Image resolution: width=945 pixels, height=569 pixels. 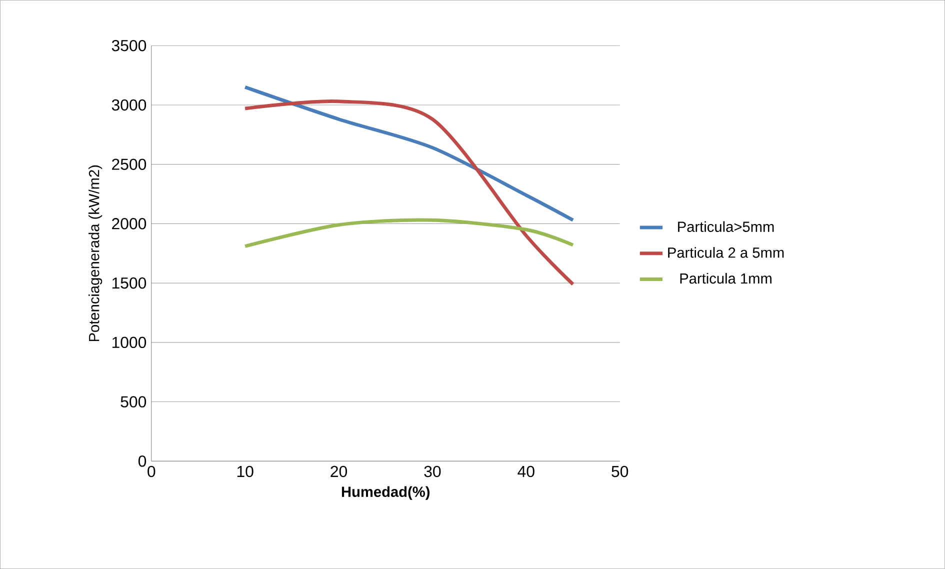 What do you see at coordinates (129, 105) in the screenshot?
I see `y-tick-label: 3000` at bounding box center [129, 105].